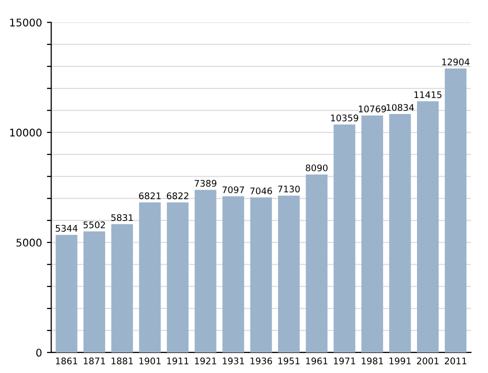  I want to click on data-label: 11415, so click(428, 94).